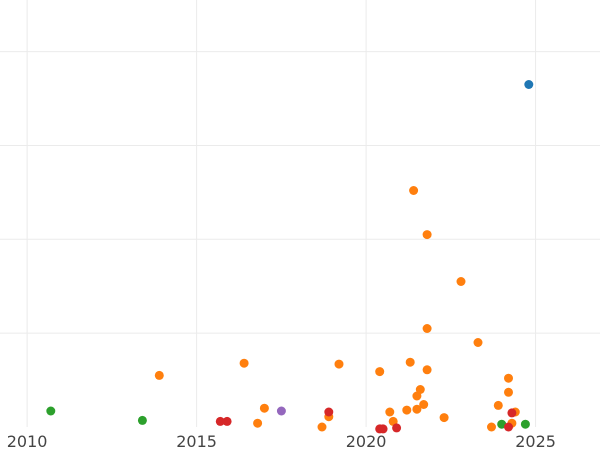 Image resolution: width=600 pixels, height=450 pixels. I want to click on x-tick-labels: 2010 2015 2020 2025, so click(281, 441).